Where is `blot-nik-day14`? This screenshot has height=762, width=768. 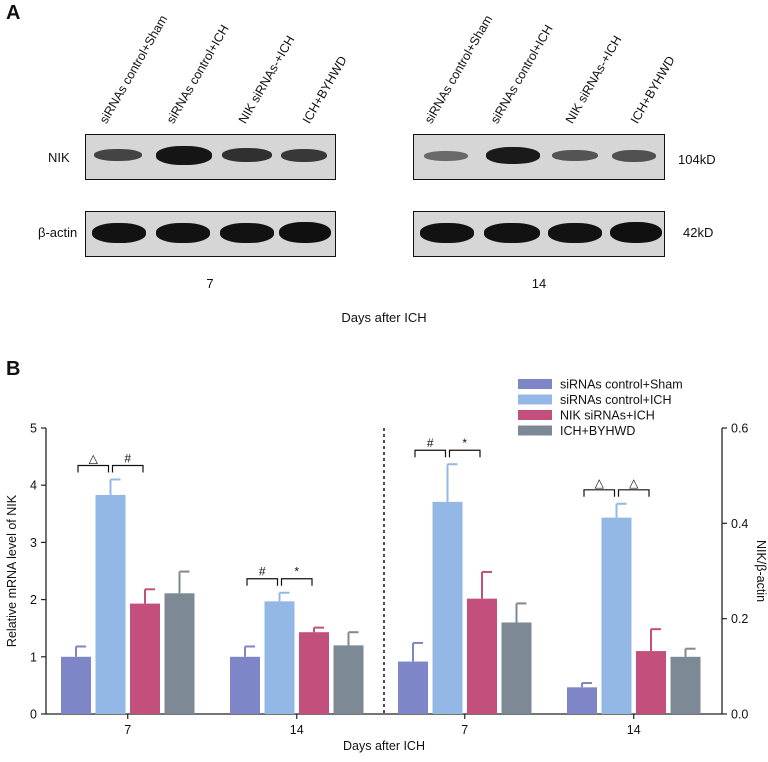
blot-nik-day14 is located at coordinates (539, 157).